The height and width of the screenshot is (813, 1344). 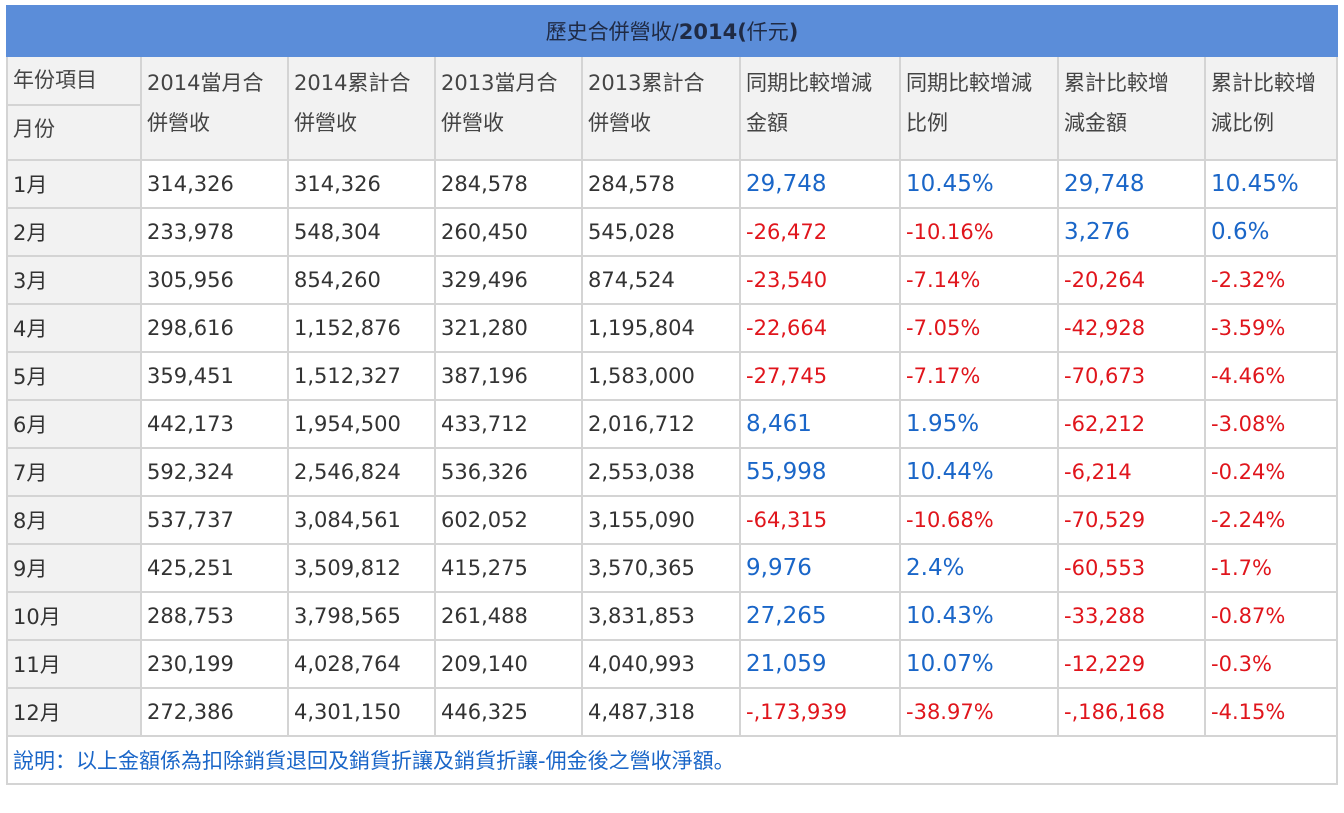 What do you see at coordinates (1131, 328) in the screenshot?
I see `table-cell: -42,928` at bounding box center [1131, 328].